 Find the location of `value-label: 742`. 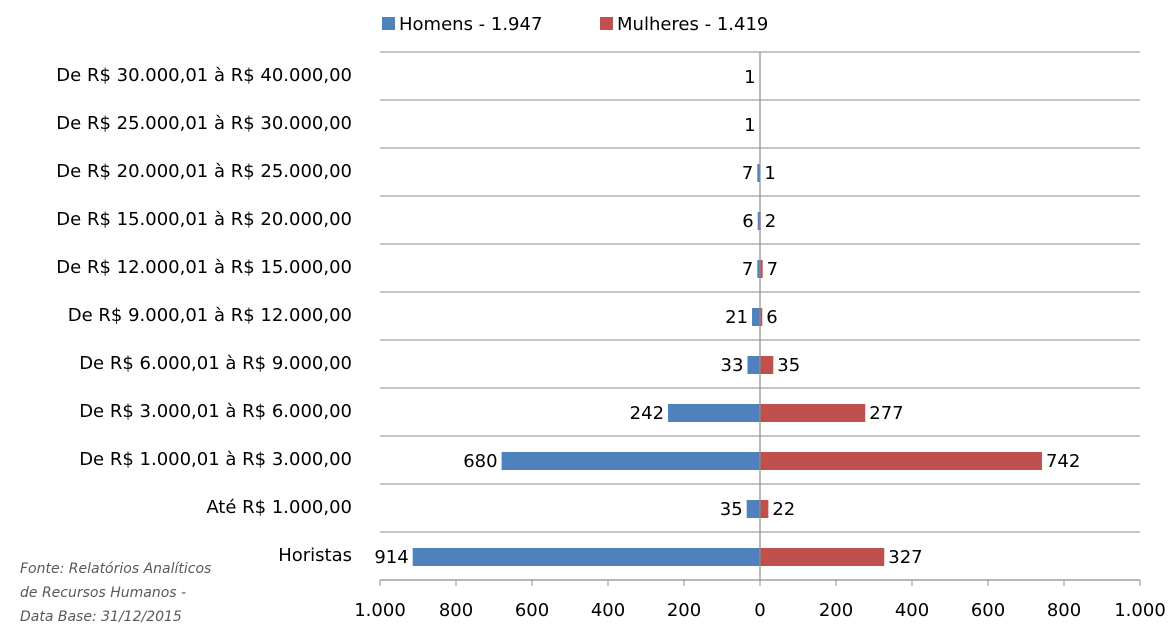

value-label: 742 is located at coordinates (1063, 461).